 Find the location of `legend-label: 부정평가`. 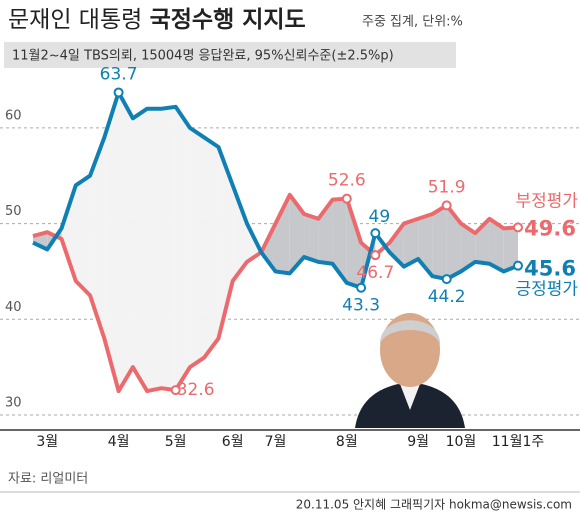

legend-label: 부정평가 is located at coordinates (546, 201).